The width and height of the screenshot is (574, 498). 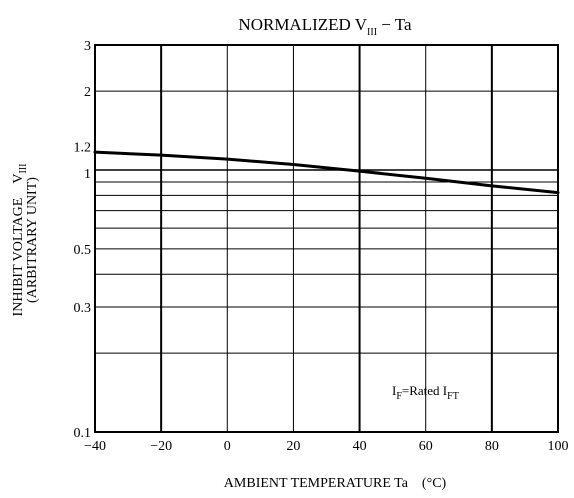 I want to click on y-axis-label: INHIBIT VOLTAGE VIII (ARBITRARY UNIT), so click(x=25, y=240).